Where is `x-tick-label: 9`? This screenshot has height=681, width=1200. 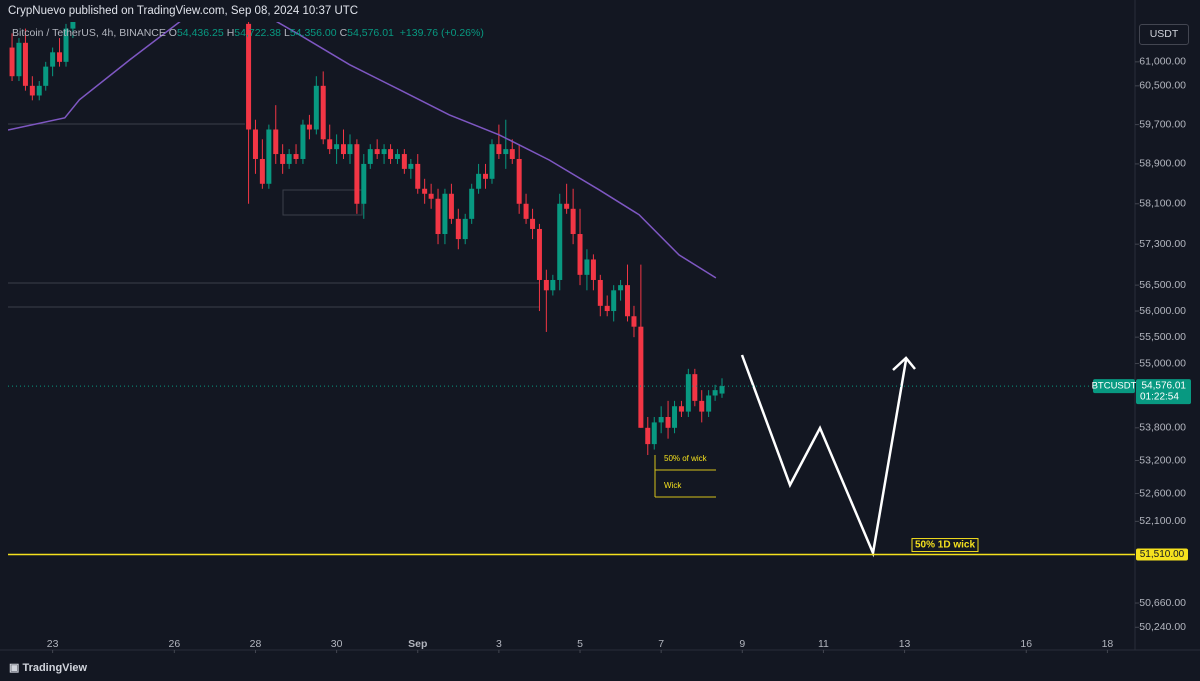
x-tick-label: 9 is located at coordinates (742, 644).